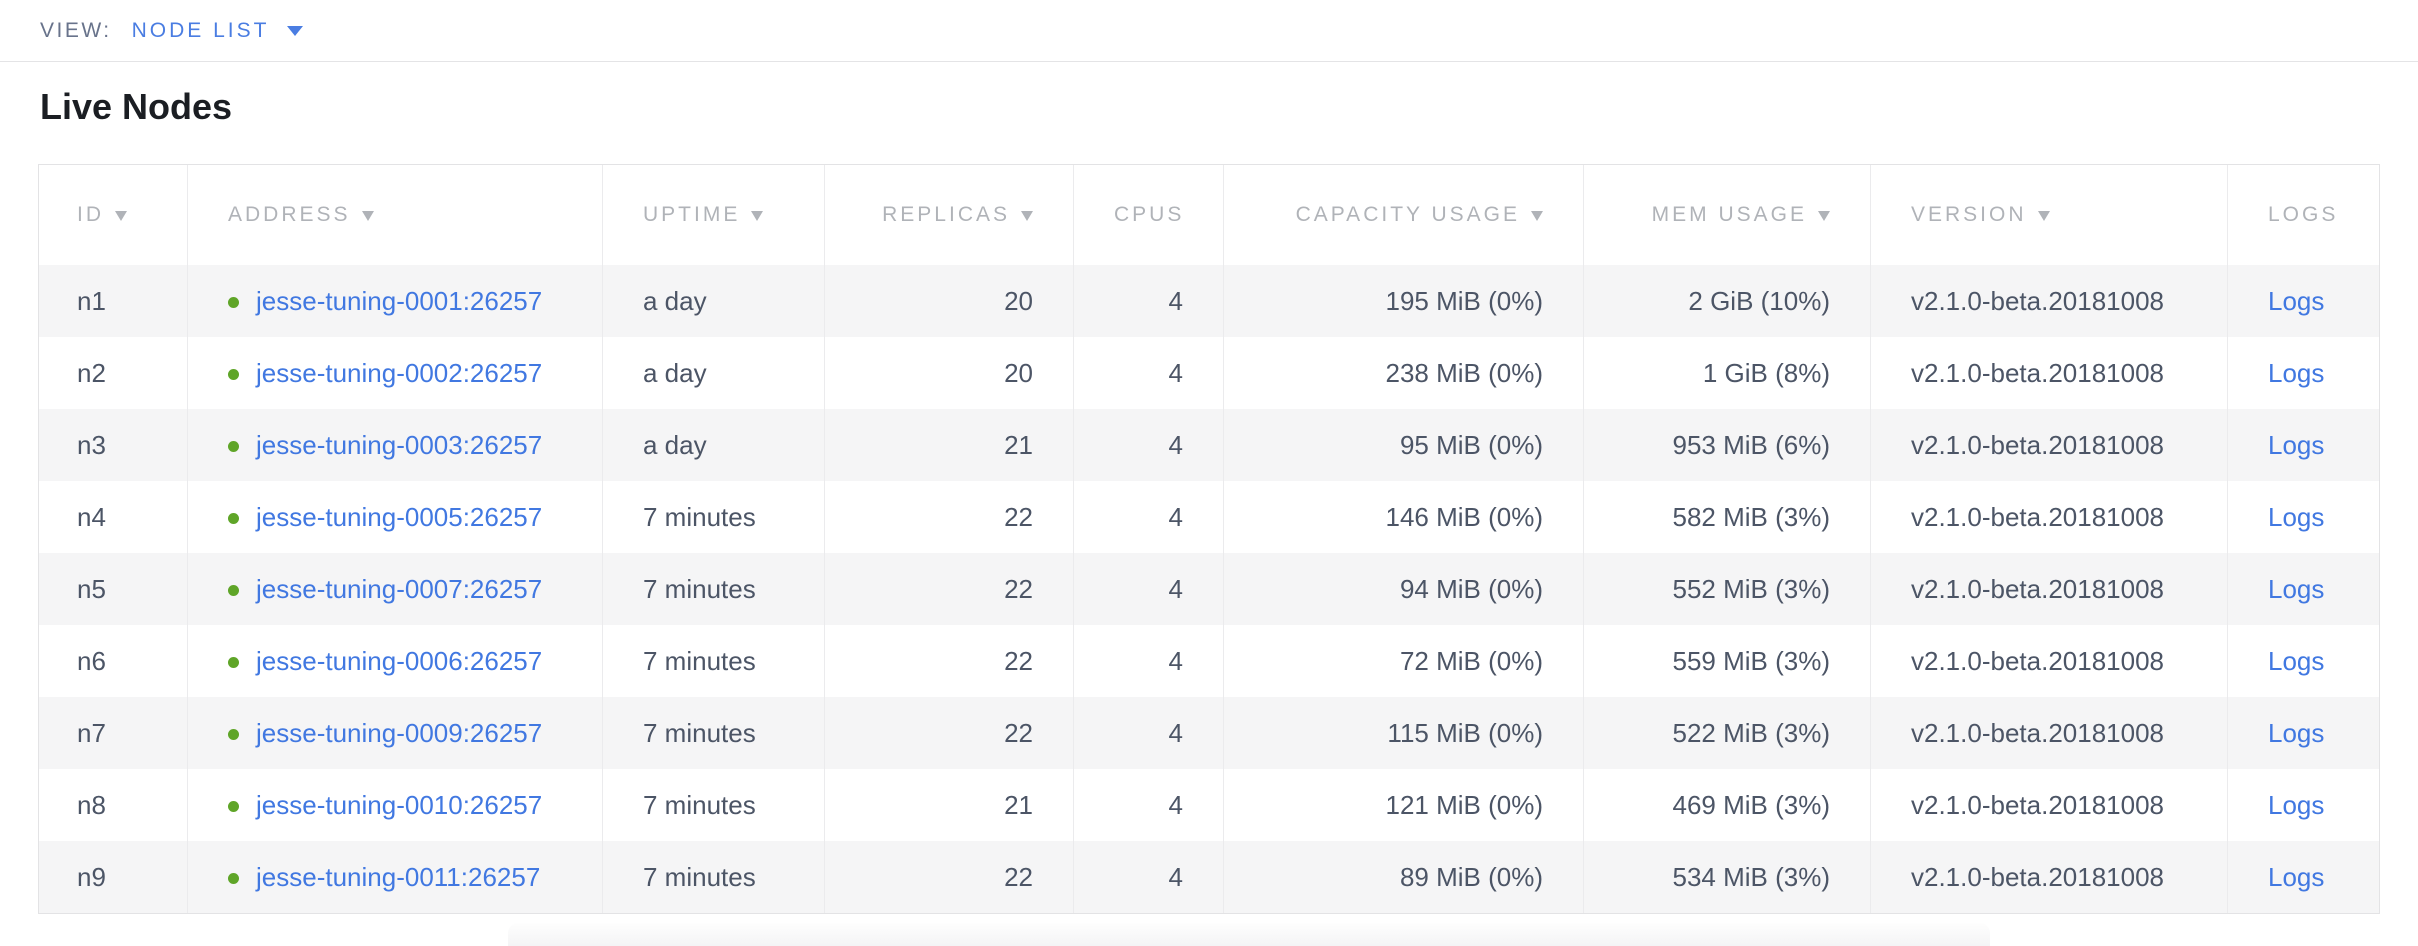 This screenshot has height=946, width=2418. What do you see at coordinates (113, 517) in the screenshot?
I see `cell-id: n4` at bounding box center [113, 517].